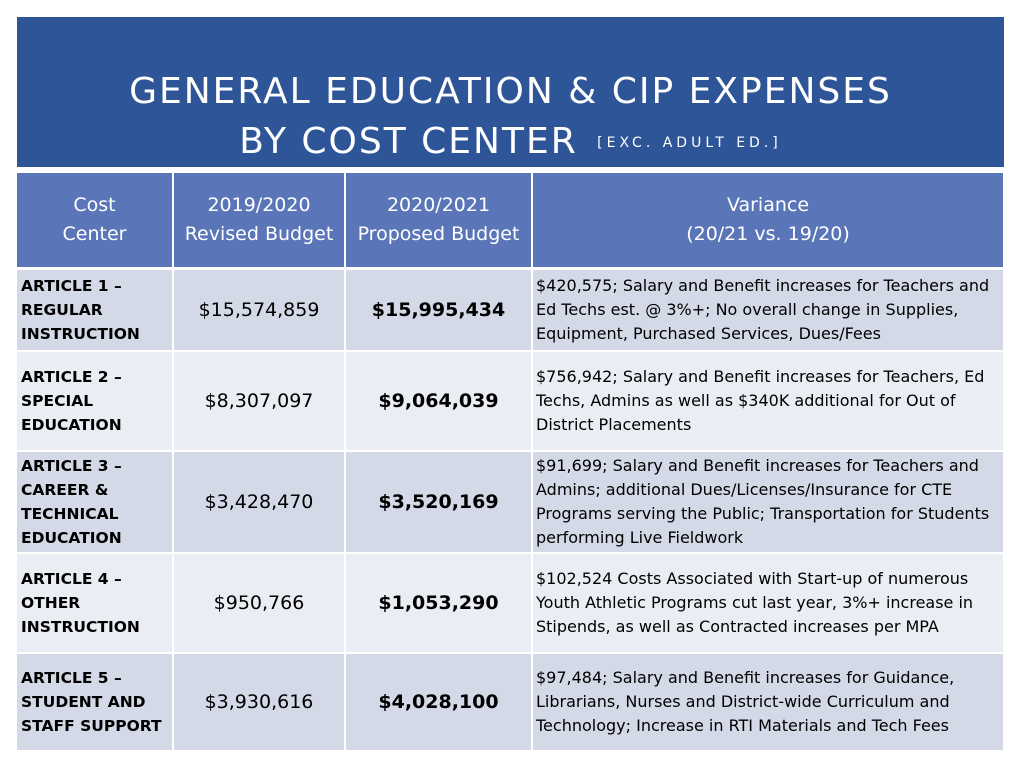  Describe the element at coordinates (408, 141) in the screenshot. I see `page-title-main: BY COST CENTER` at that location.